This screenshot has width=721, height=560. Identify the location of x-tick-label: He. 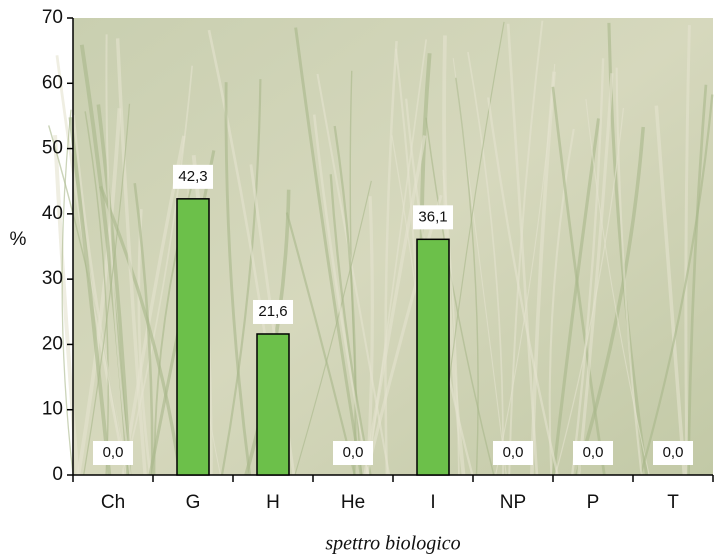
(353, 502).